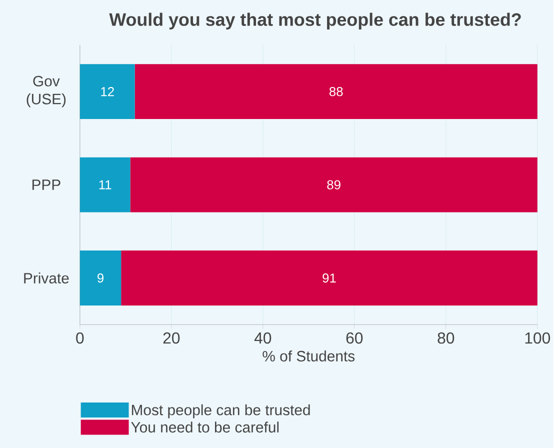  Describe the element at coordinates (46, 184) in the screenshot. I see `y-tick-label: PPP` at that location.